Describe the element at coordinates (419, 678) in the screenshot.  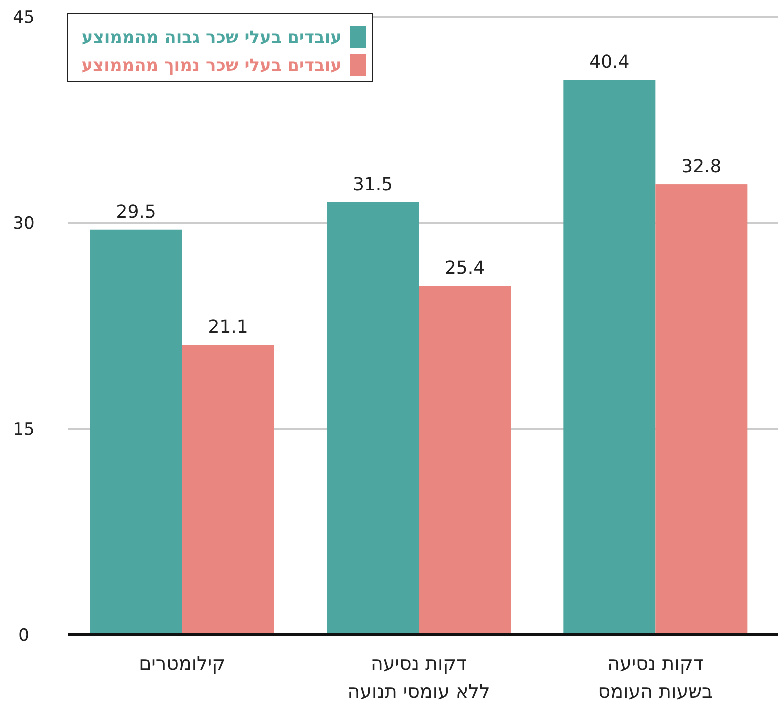
I see `x-tick-label: דקות נסיעה ללא עומסי תנועה` at that location.